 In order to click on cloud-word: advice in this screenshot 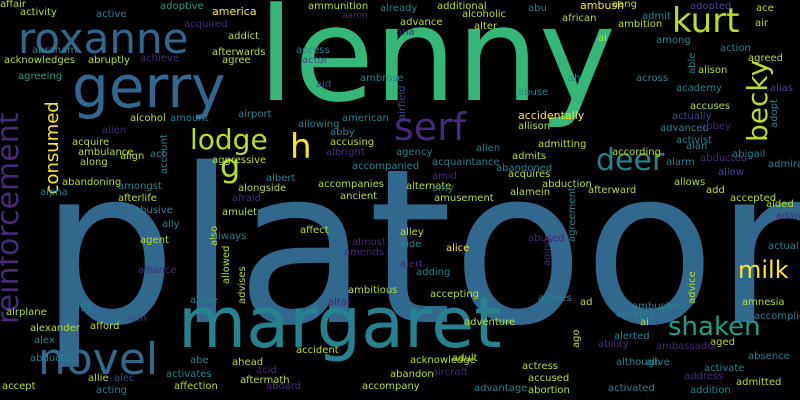, I will do `click(692, 287)`.